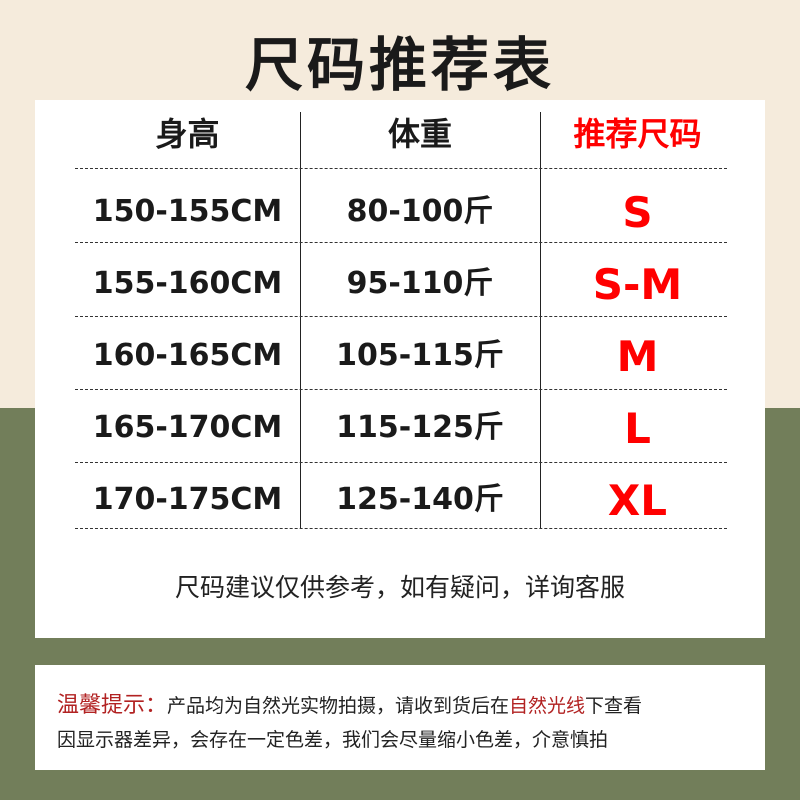 The image size is (800, 800). Describe the element at coordinates (420, 283) in the screenshot. I see `row-weight: 95-110斤` at that location.